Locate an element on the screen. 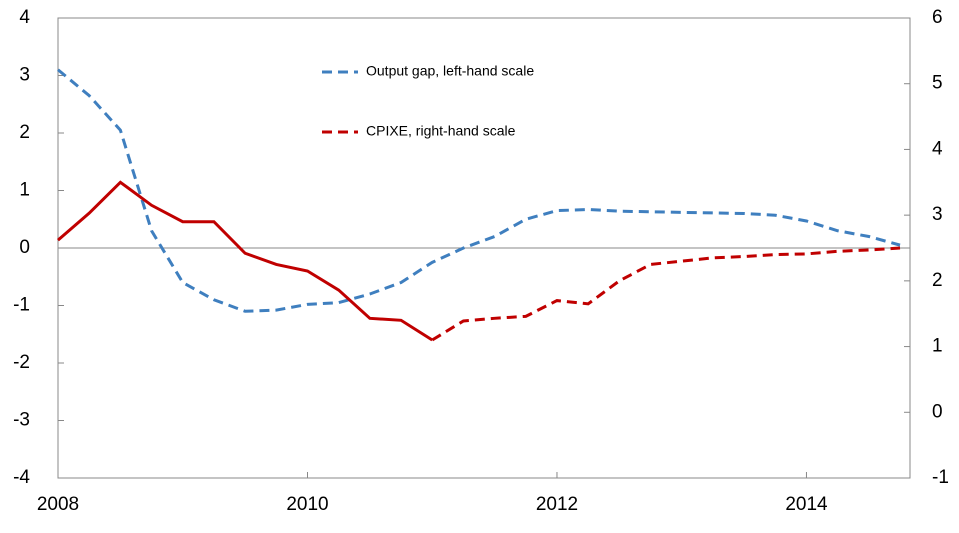  y2-tick-label: 2 is located at coordinates (937, 280).